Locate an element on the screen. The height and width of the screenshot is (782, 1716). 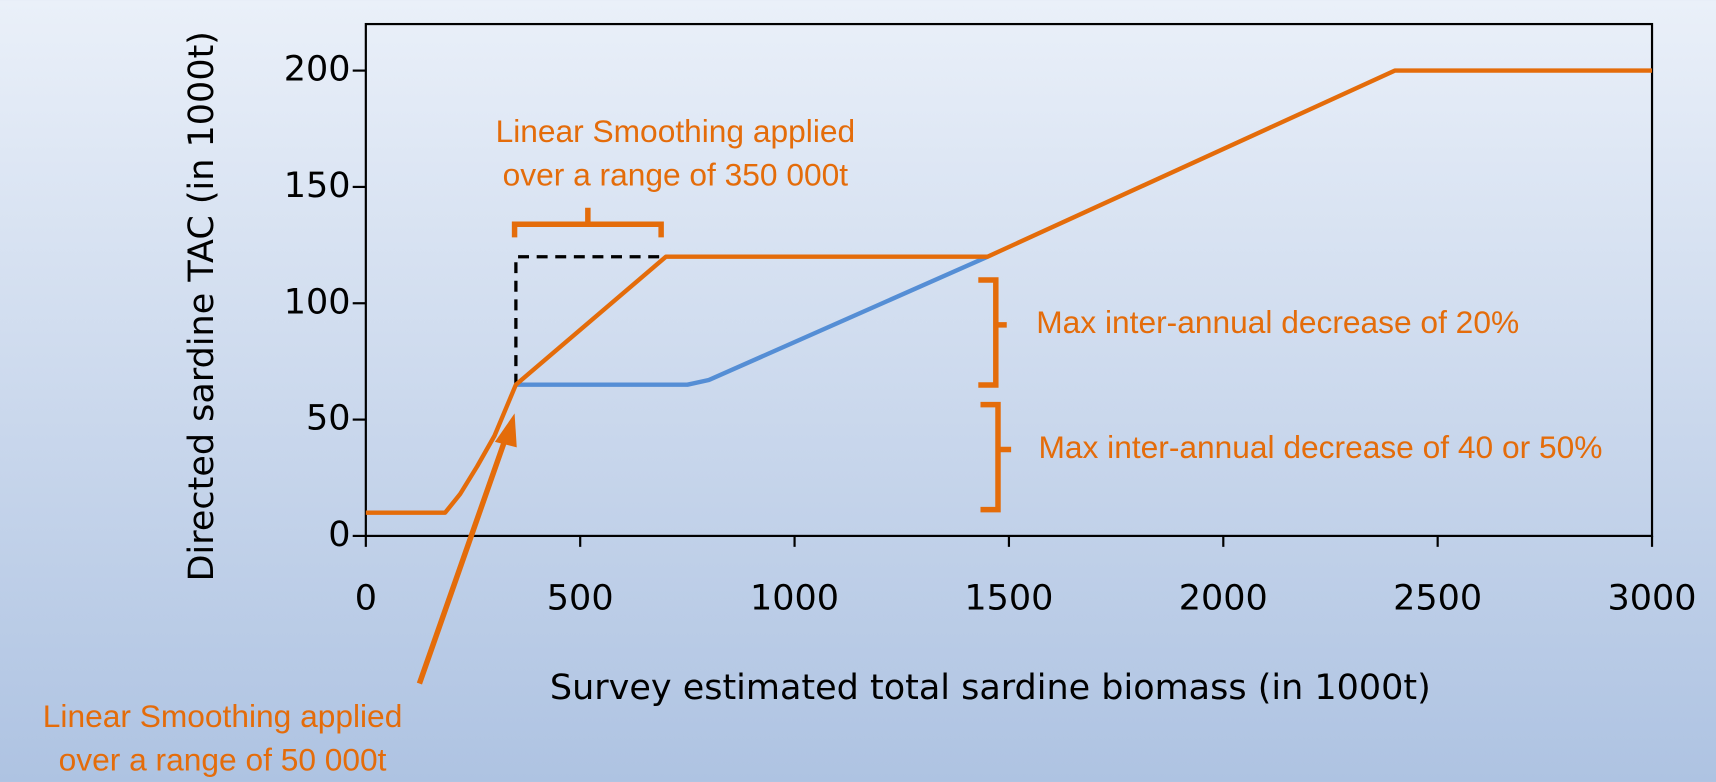
brackets is located at coordinates (761, 360).